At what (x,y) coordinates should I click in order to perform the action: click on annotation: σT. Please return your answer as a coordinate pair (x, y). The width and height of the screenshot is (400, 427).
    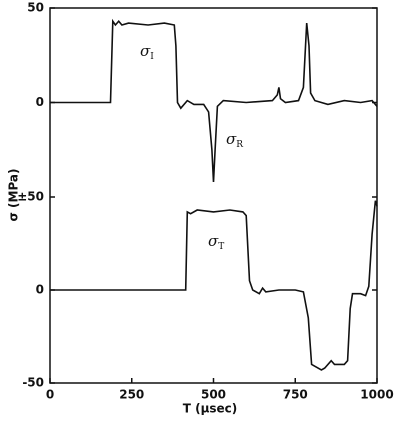
    Looking at the image, I should click on (216, 242).